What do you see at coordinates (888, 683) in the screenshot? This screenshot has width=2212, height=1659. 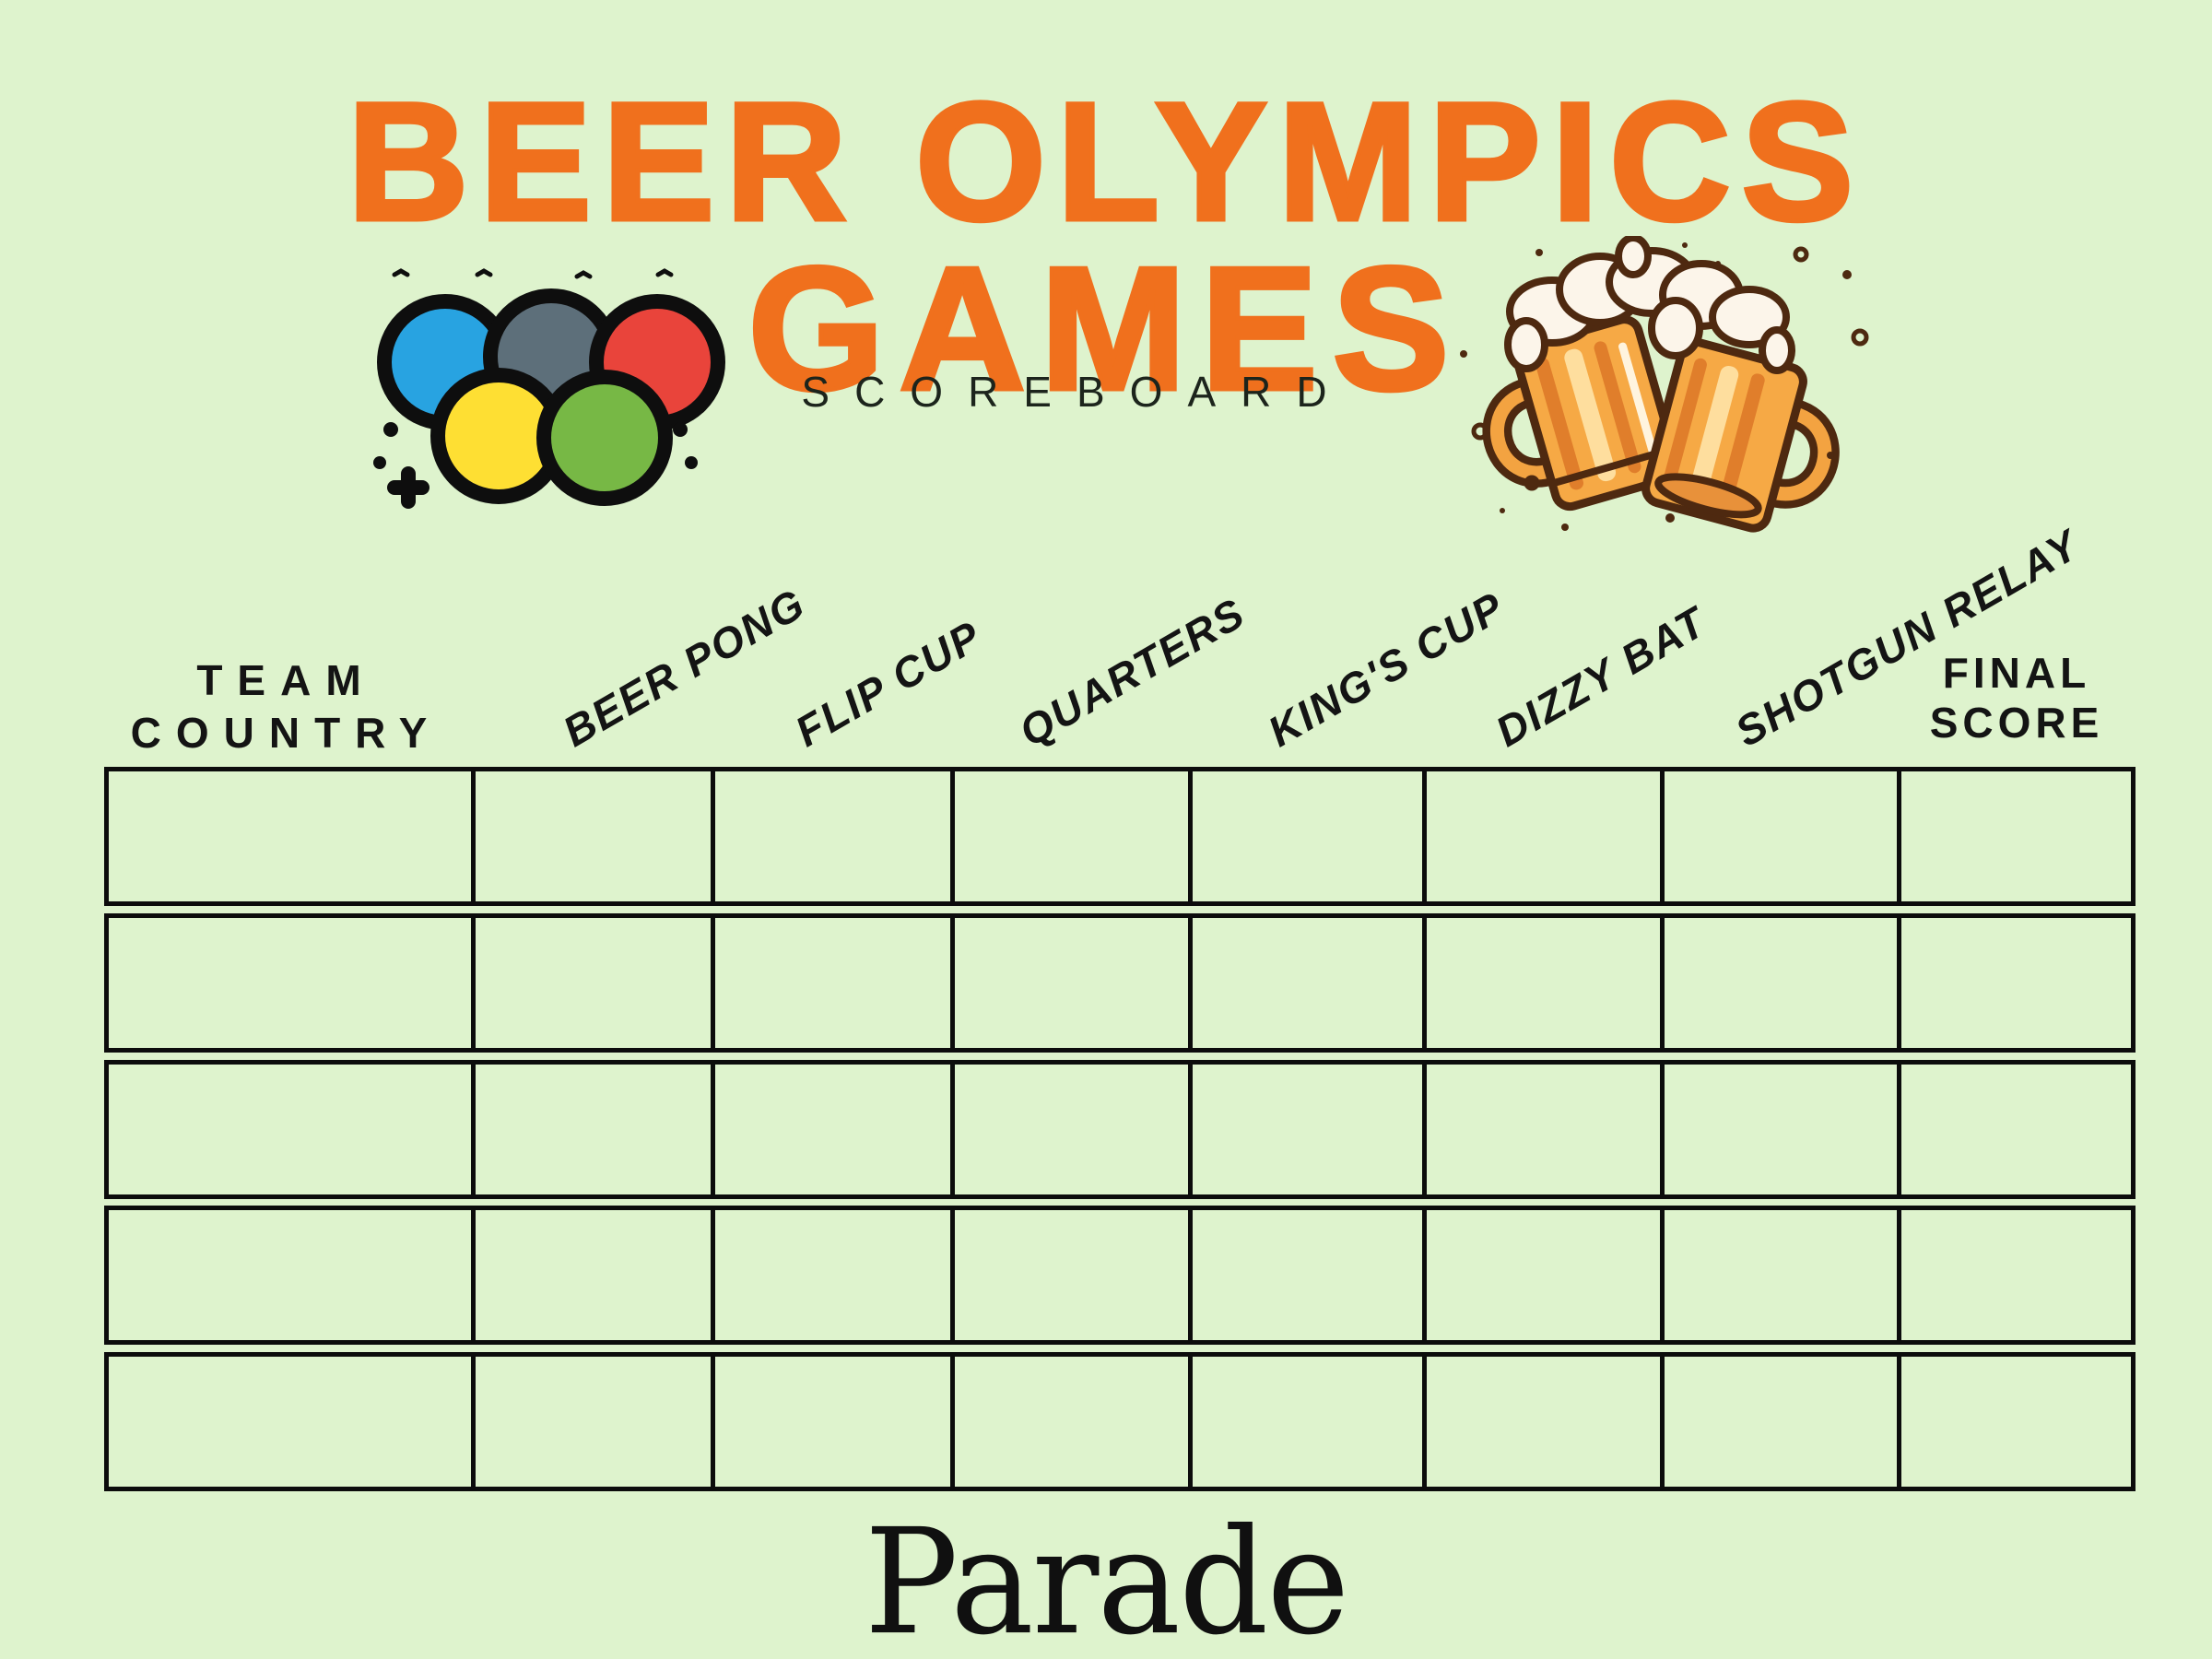 I see `column-header-flip-cup: FLIP CUP` at bounding box center [888, 683].